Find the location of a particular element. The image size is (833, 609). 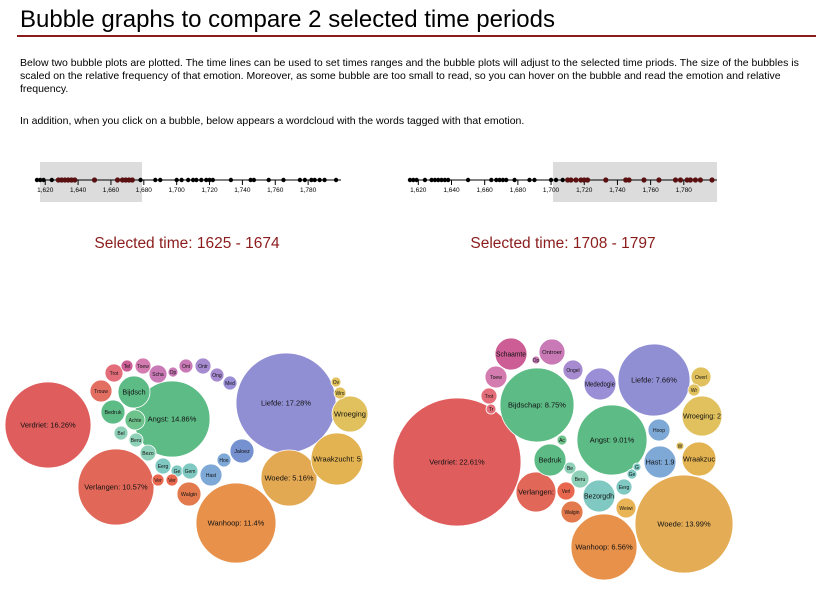

emotion-bubble-label: Hoo is located at coordinates (223, 461).